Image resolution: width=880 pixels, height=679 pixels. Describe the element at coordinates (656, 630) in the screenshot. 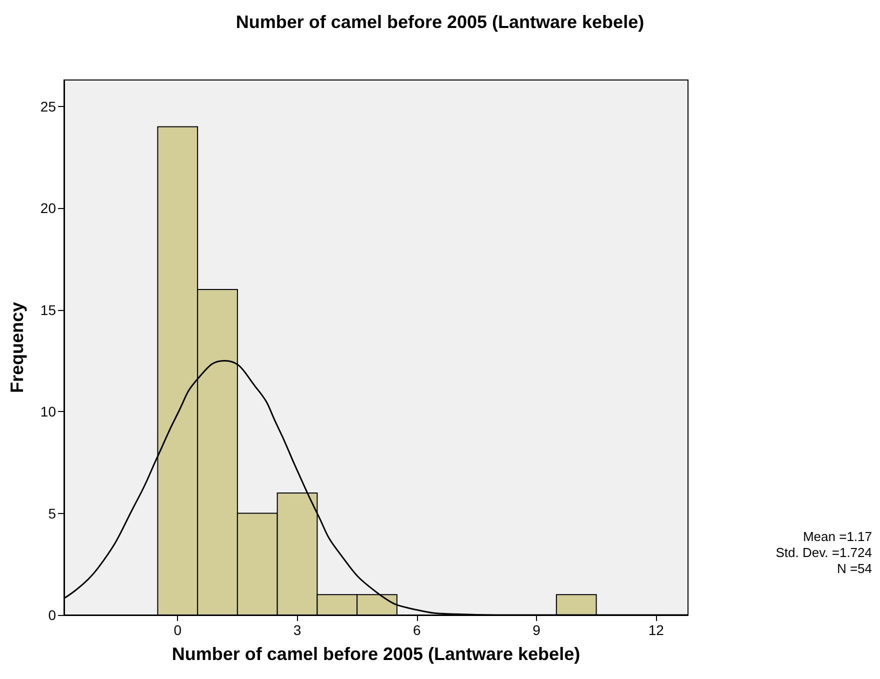

I see `x-tick-label: 12` at that location.